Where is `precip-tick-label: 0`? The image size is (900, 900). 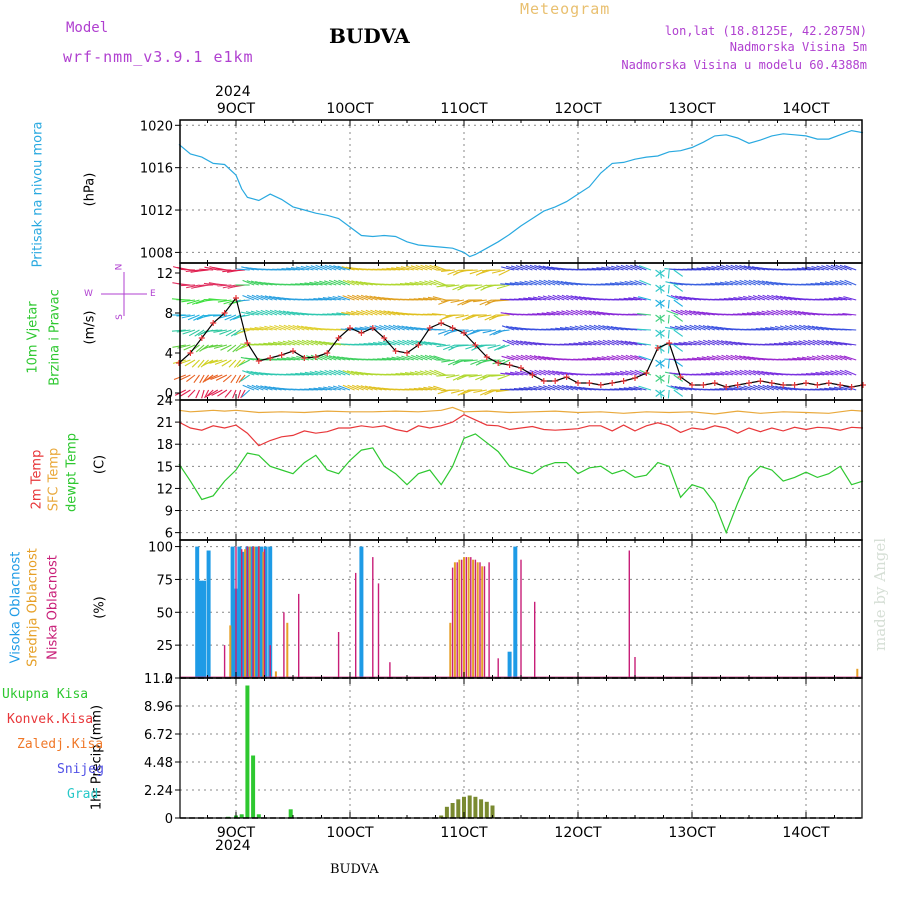 precip-tick-label: 0 is located at coordinates (169, 819).